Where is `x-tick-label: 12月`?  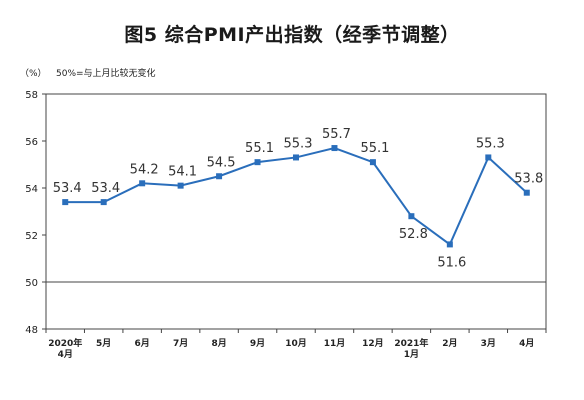 x-tick-label: 12月 is located at coordinates (373, 343).